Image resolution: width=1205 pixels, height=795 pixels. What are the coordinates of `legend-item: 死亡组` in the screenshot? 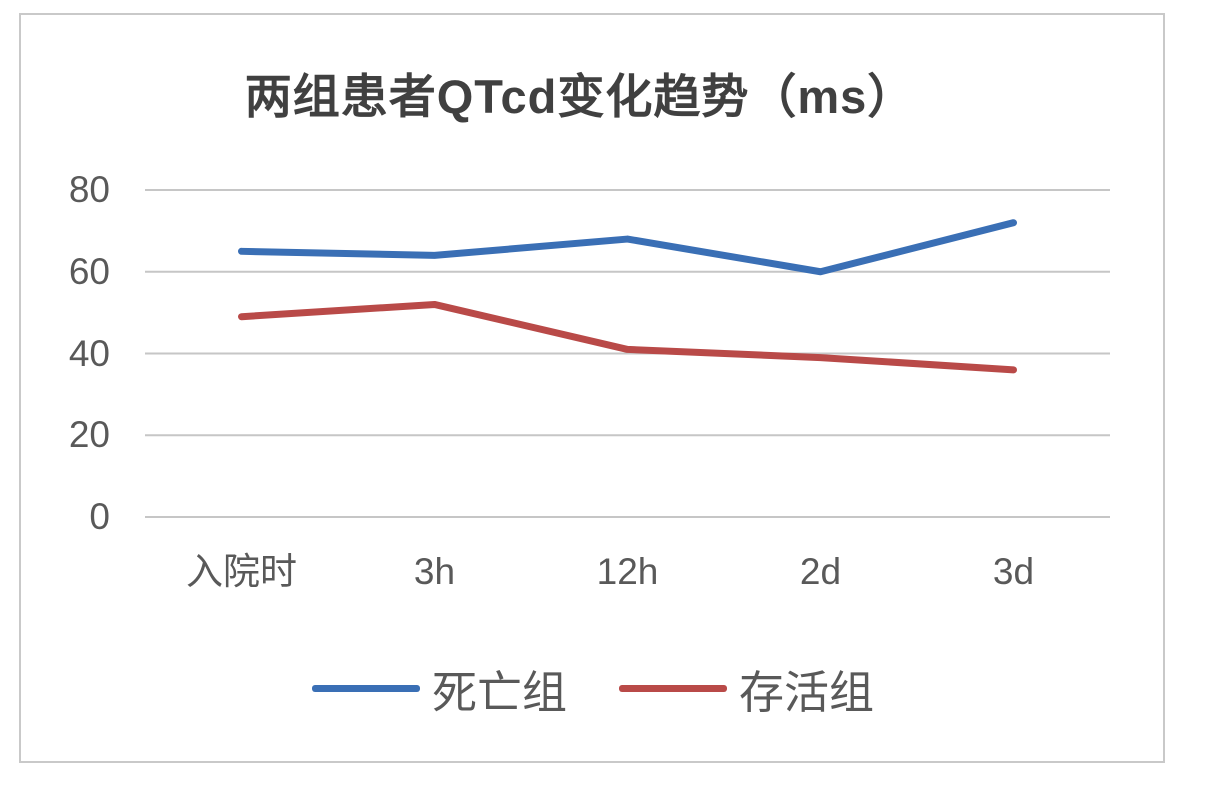 It's located at (439, 688).